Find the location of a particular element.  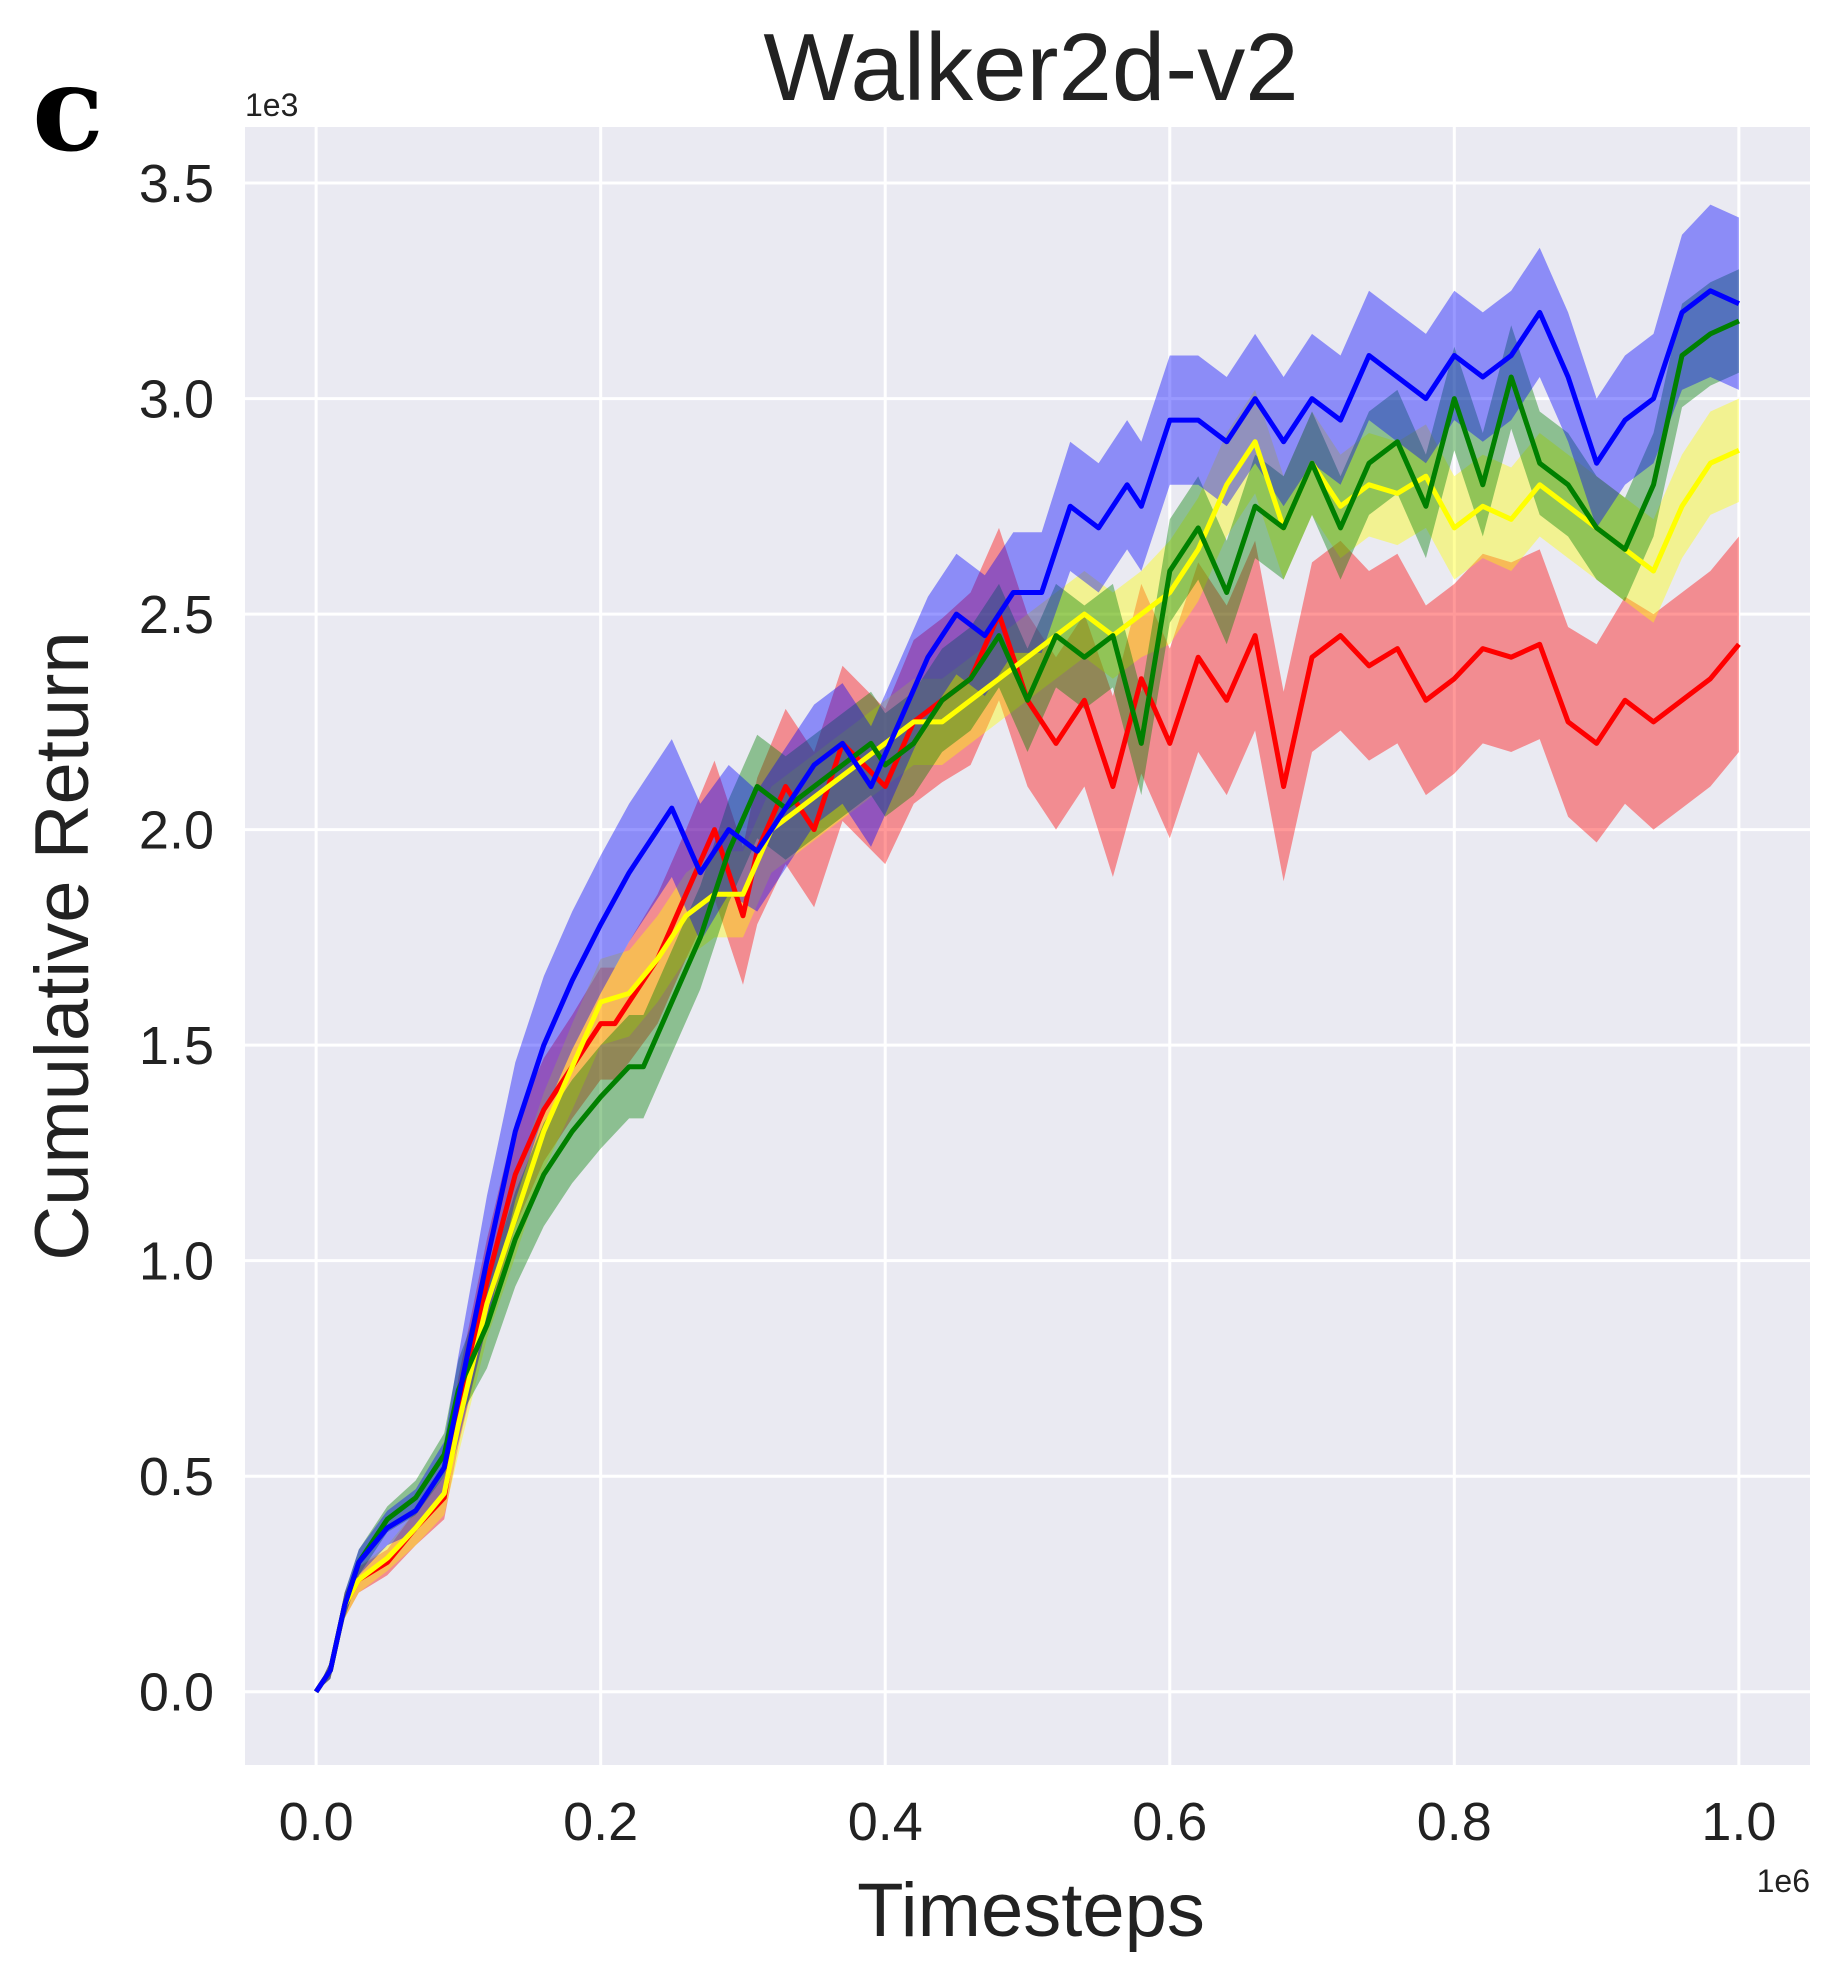

y-tick-label: 3.5 is located at coordinates (176, 184).